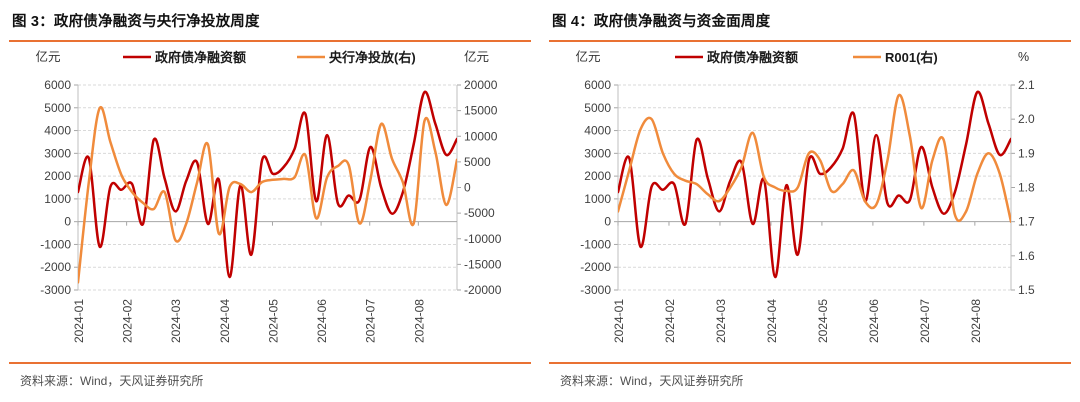  Describe the element at coordinates (1026, 153) in the screenshot. I see `svg-text: 1.9` at that location.